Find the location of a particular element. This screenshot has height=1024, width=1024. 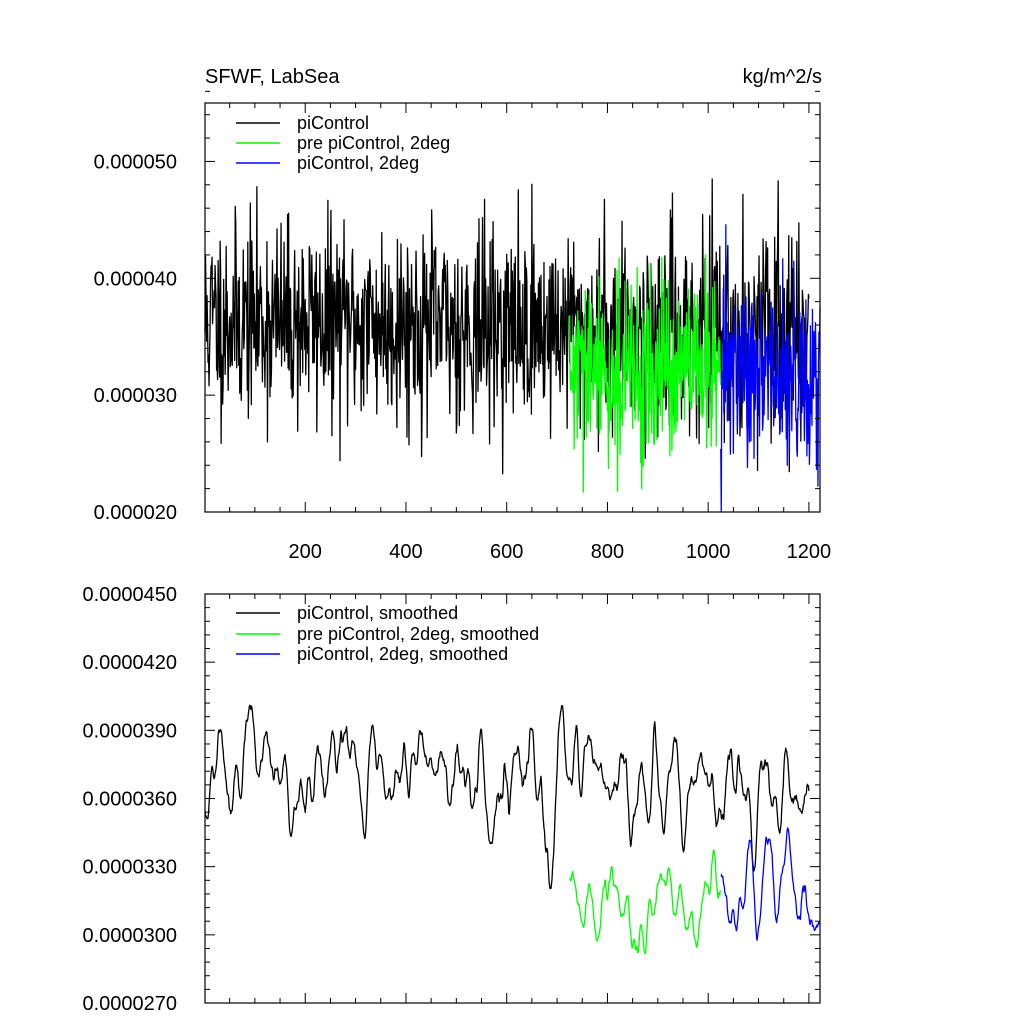

bottom-legend-label-picontrol-2deg-smoothed: piControl, 2deg, smoothed is located at coordinates (402, 654).